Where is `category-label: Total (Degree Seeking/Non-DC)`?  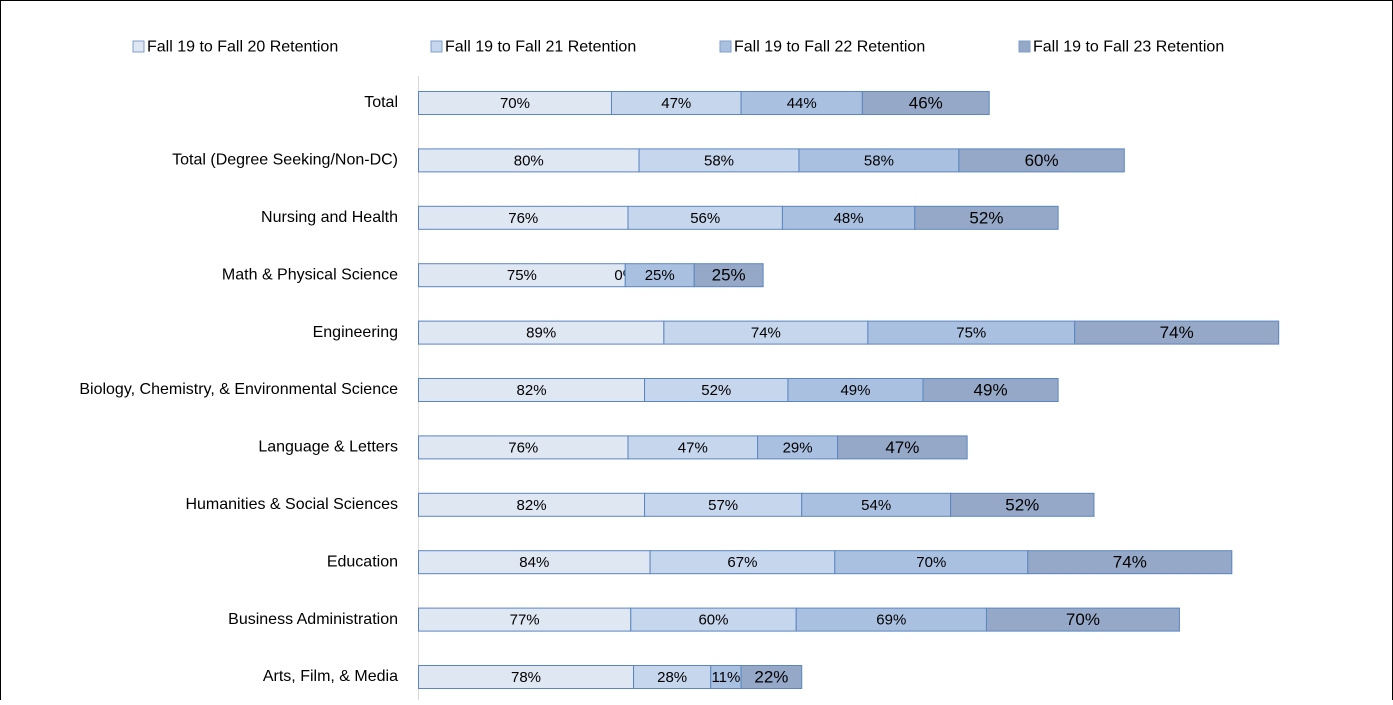 category-label: Total (Degree Seeking/Non-DC) is located at coordinates (285, 160).